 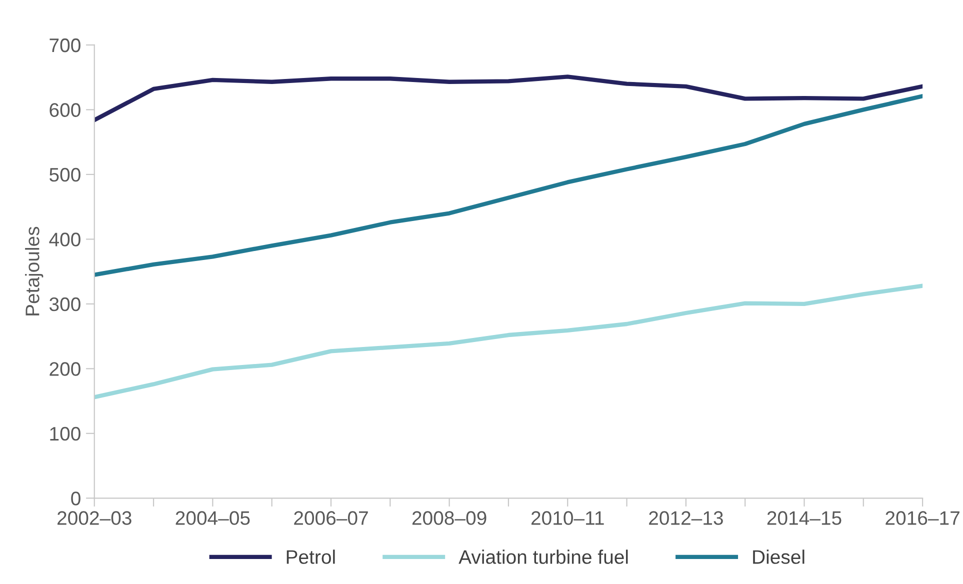 What do you see at coordinates (64, 239) in the screenshot?
I see `y-tick-label: 400` at bounding box center [64, 239].